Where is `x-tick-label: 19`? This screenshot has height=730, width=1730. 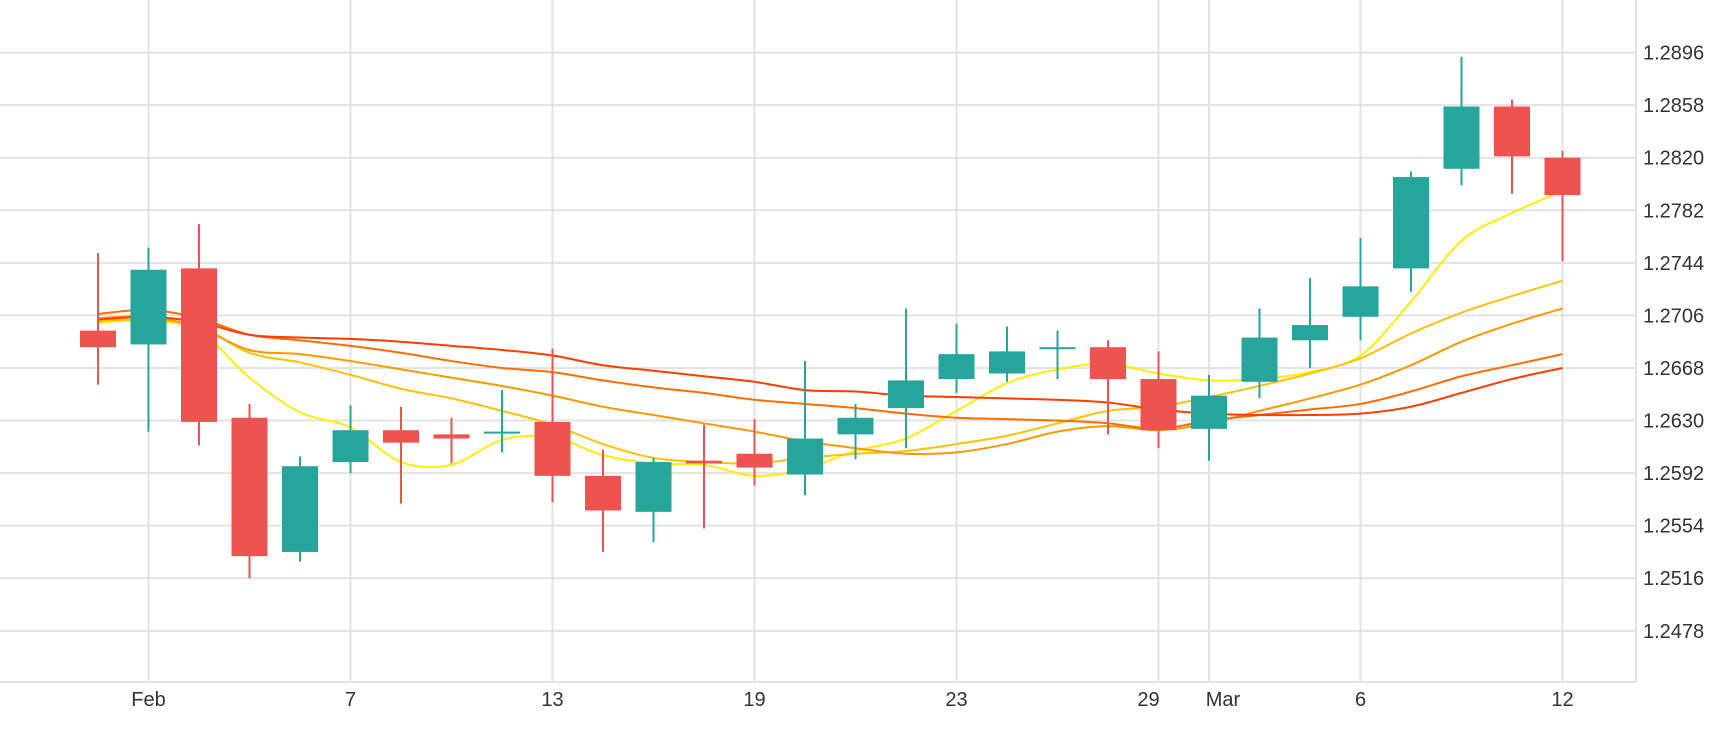
x-tick-label: 19 is located at coordinates (754, 700).